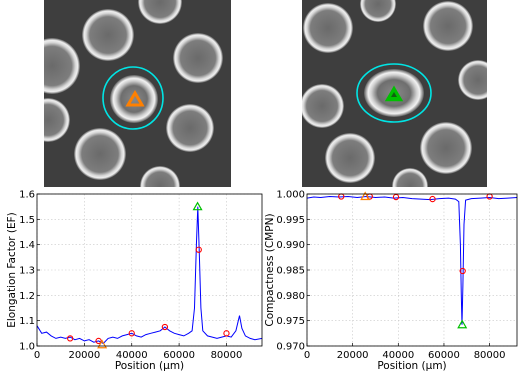 The width and height of the screenshot is (518, 374). What do you see at coordinates (12, 270) in the screenshot?
I see `y-axis-label: Elongation Factor (EF)` at bounding box center [12, 270].